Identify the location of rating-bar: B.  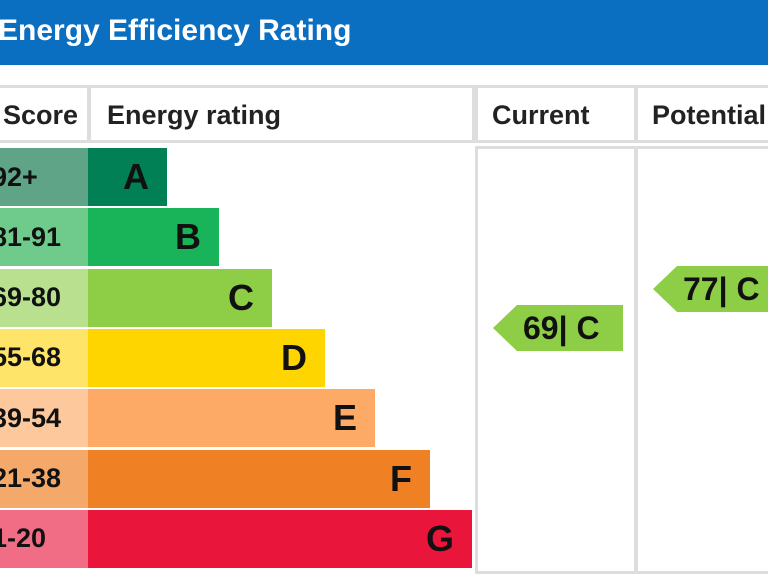
(153, 237).